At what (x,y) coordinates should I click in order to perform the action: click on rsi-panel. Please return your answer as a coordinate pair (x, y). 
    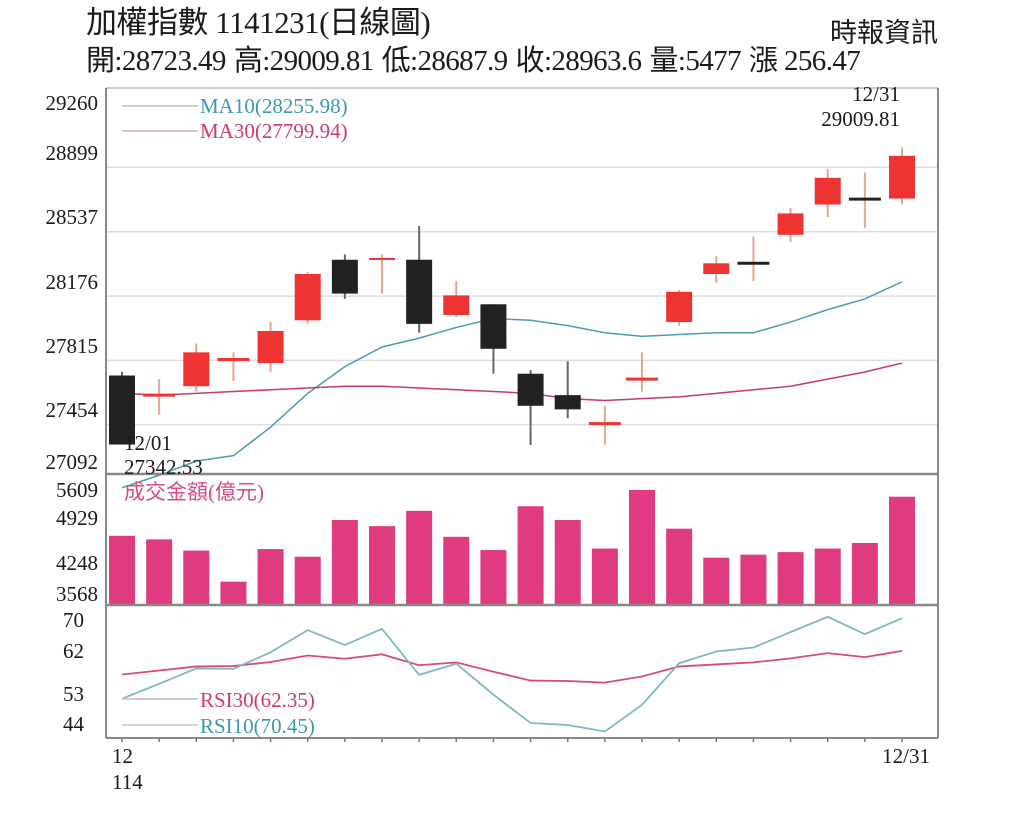
    Looking at the image, I should click on (512, 674).